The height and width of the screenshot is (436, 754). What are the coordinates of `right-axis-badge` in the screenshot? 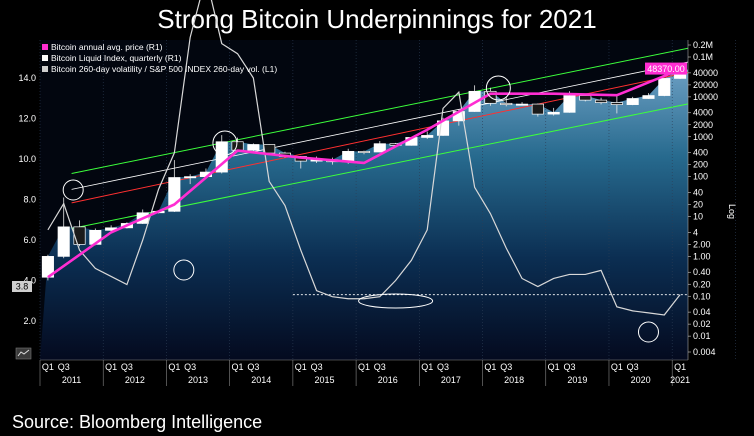 It's located at (666, 68).